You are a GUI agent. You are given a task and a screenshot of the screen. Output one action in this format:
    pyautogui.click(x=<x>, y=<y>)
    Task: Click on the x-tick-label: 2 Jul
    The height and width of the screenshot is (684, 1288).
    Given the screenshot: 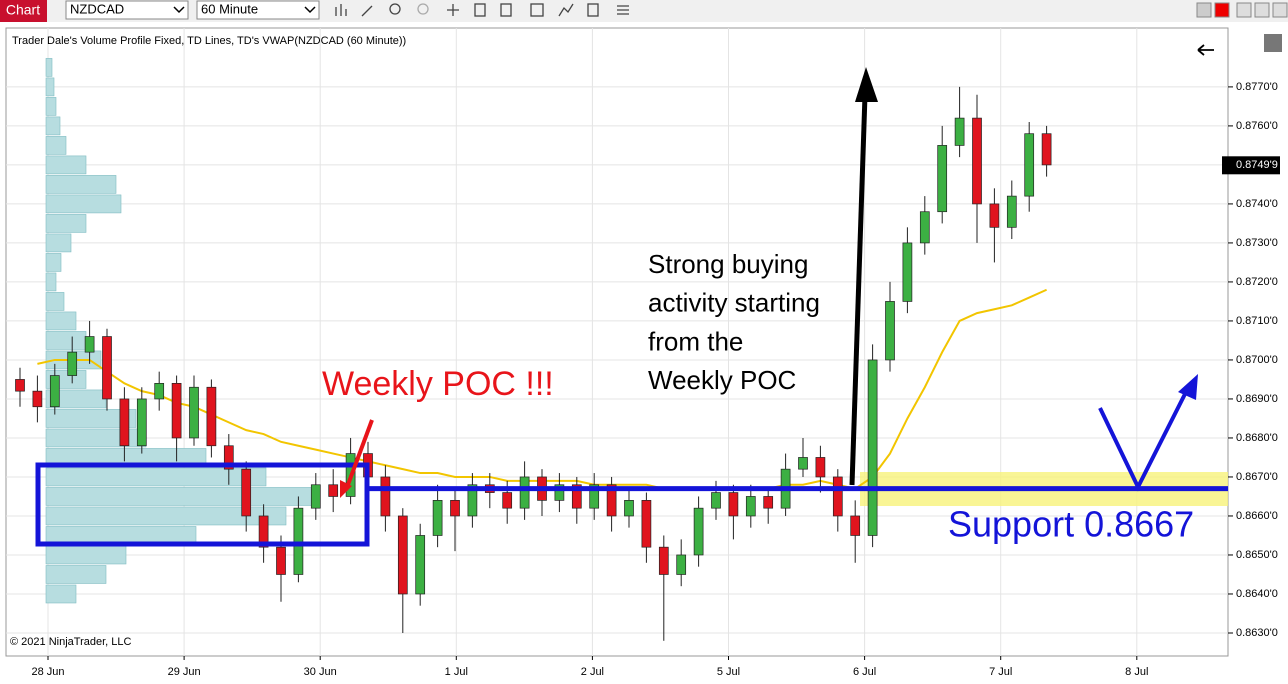 What is the action you would take?
    pyautogui.click(x=592, y=672)
    